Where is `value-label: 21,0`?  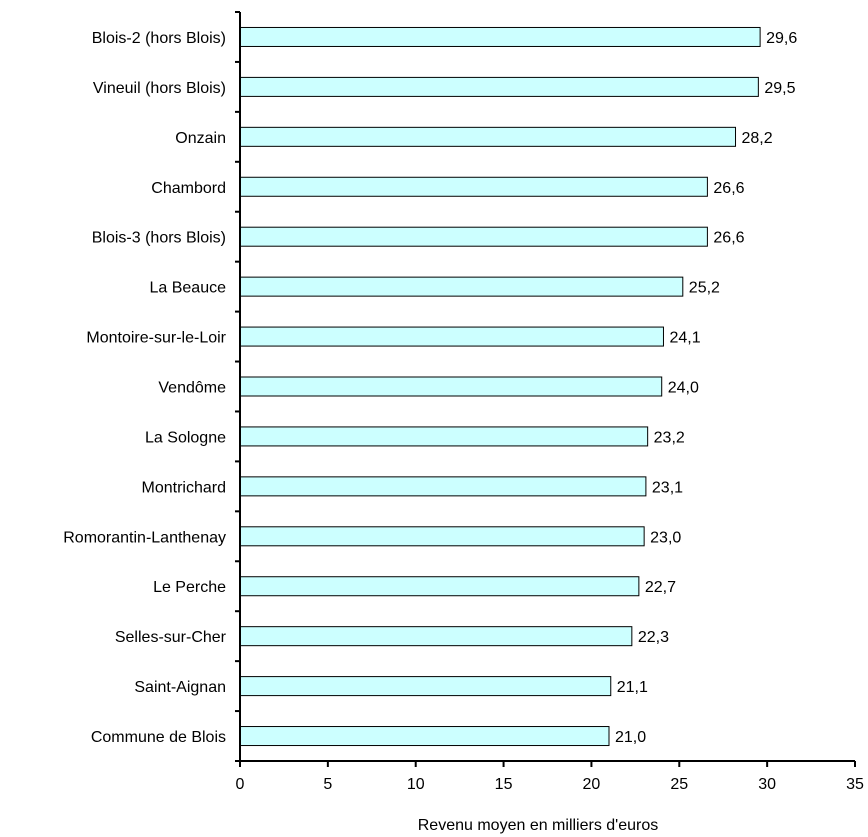 value-label: 21,0 is located at coordinates (630, 737).